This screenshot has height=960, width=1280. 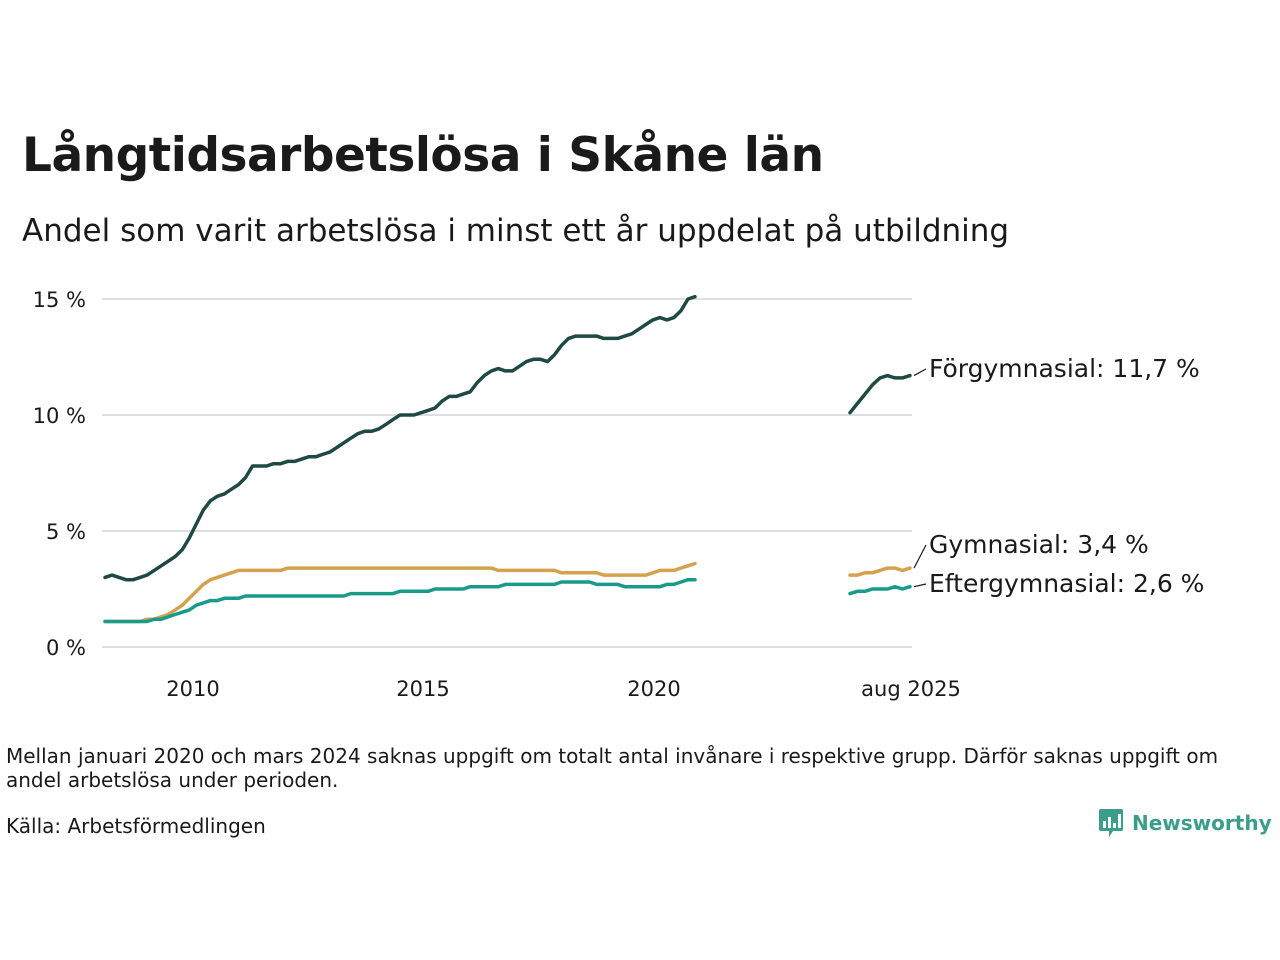 I want to click on series-line-förgymnasial-right, so click(x=880, y=394).